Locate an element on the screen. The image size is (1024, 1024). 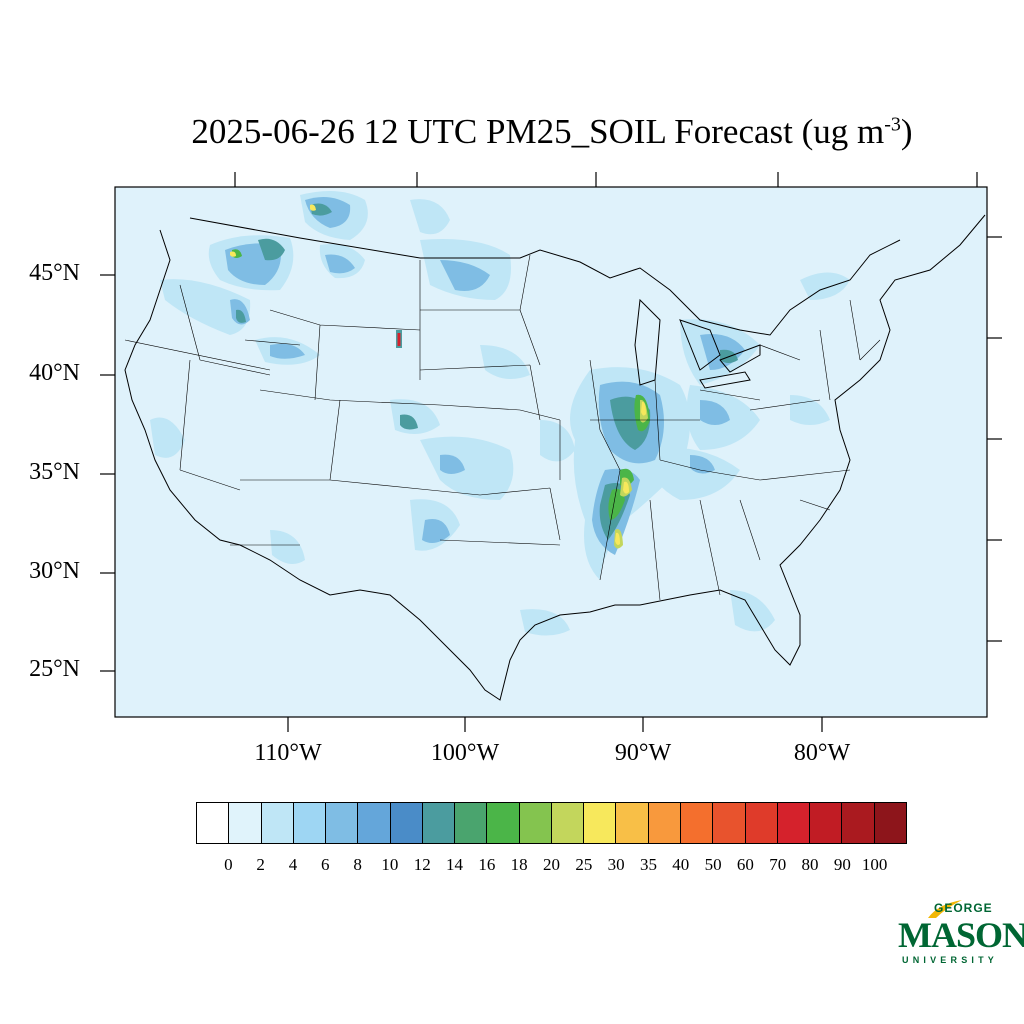
colorbar-tick-label: 80 is located at coordinates (810, 864).